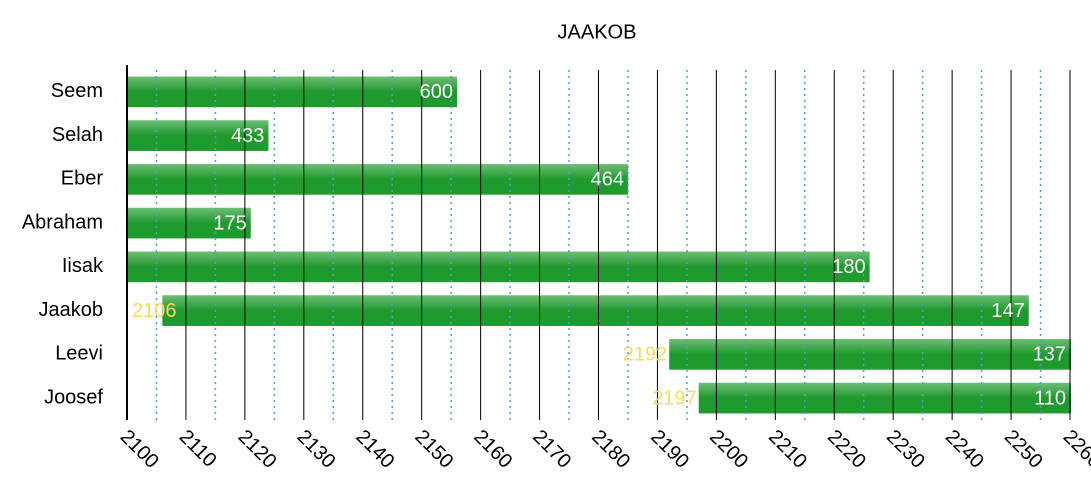 This screenshot has width=1091, height=486. Describe the element at coordinates (154, 311) in the screenshot. I see `start-label: 2106` at that location.